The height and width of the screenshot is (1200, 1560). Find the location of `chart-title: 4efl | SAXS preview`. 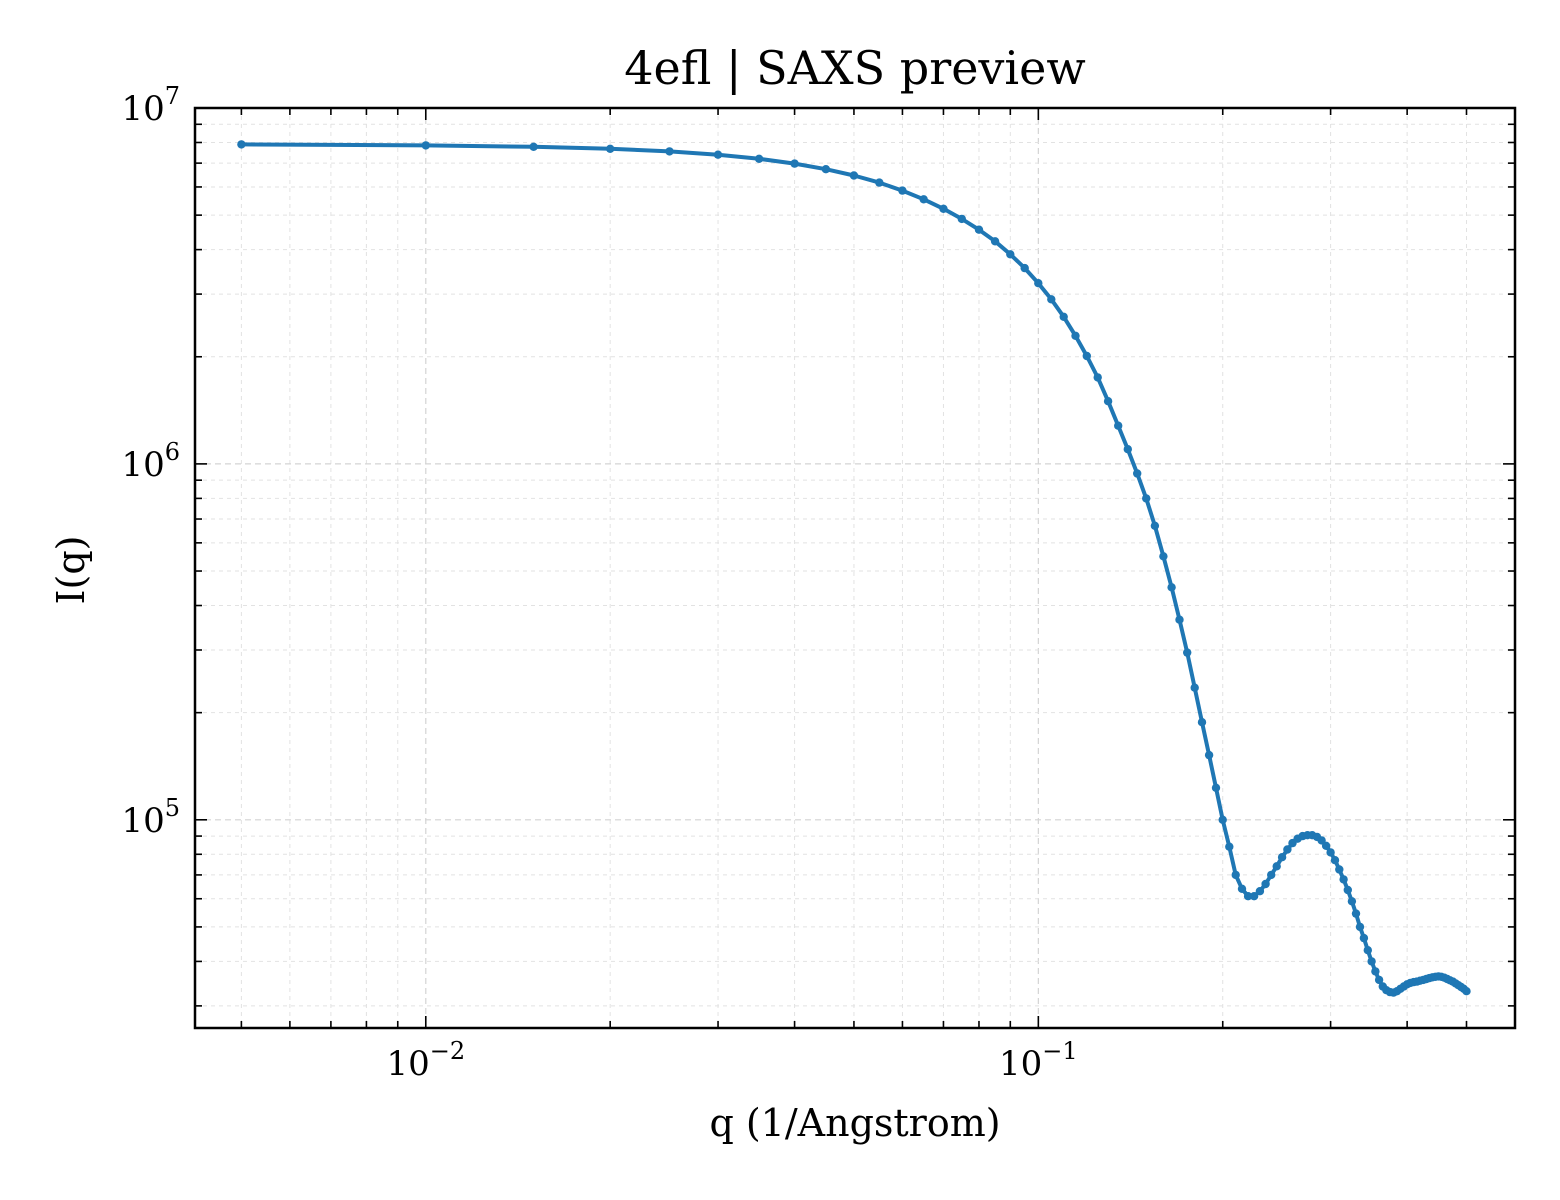

chart-title: 4efl | SAXS preview is located at coordinates (854, 68).